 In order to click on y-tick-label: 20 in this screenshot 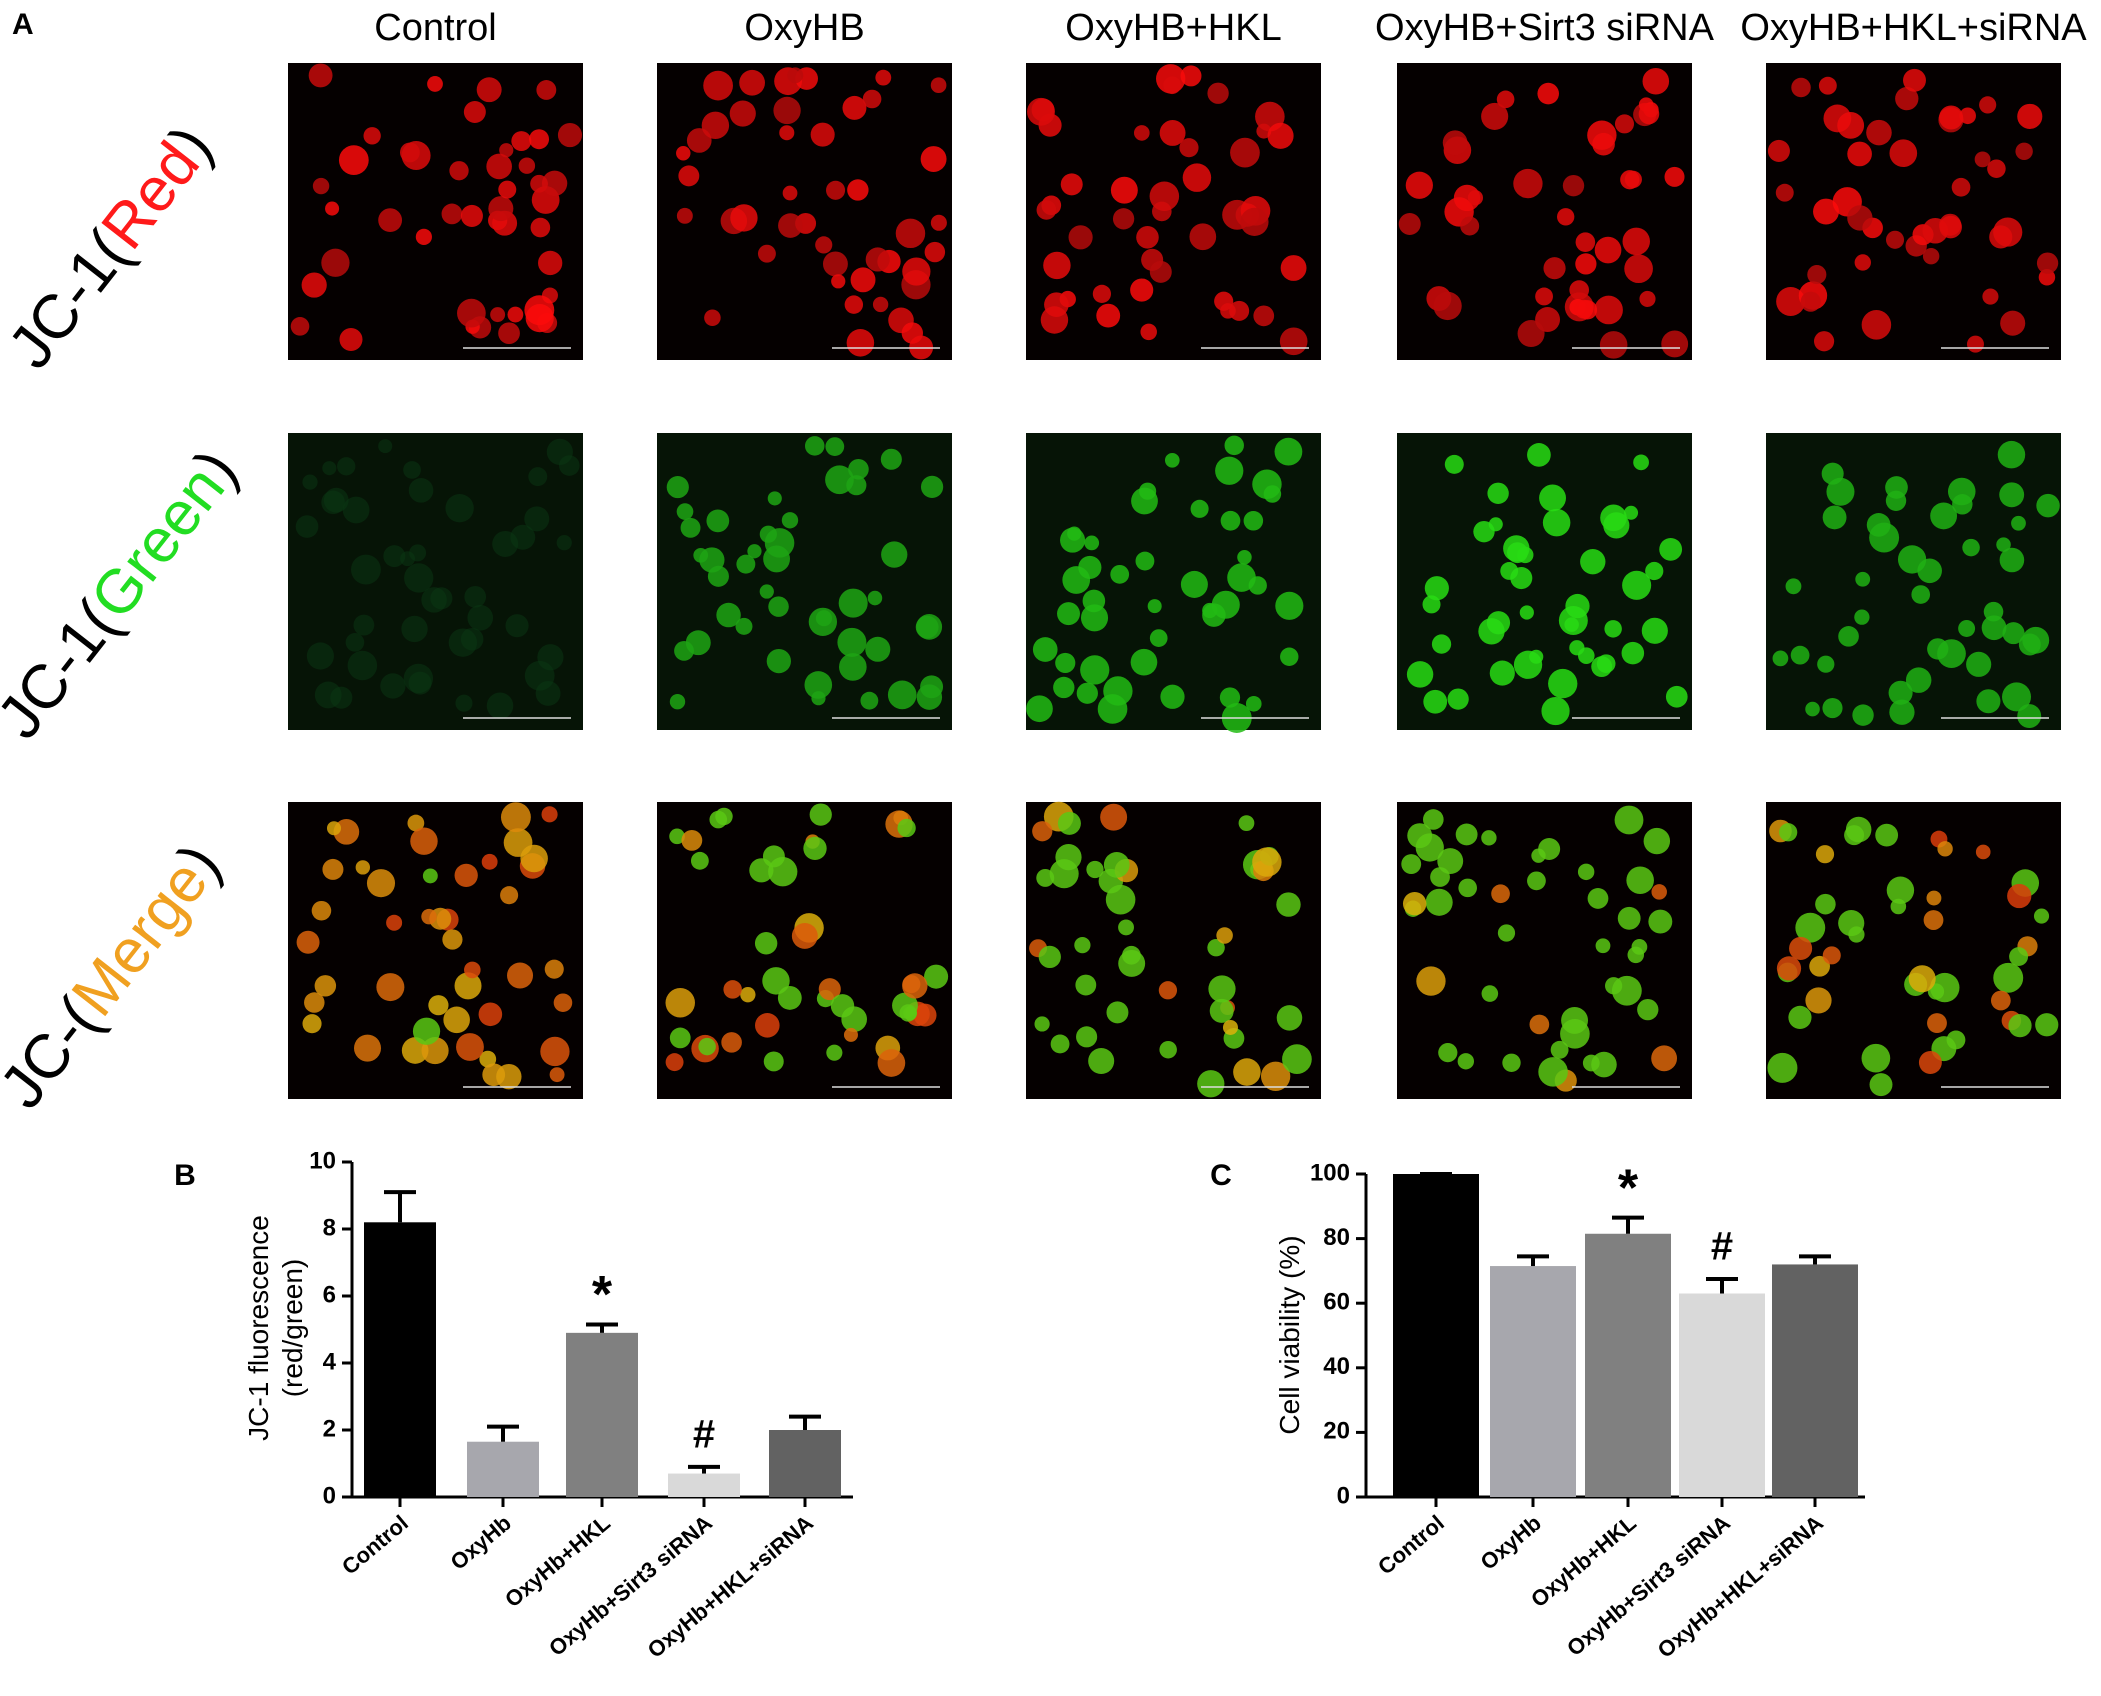, I will do `click(1336, 1431)`.